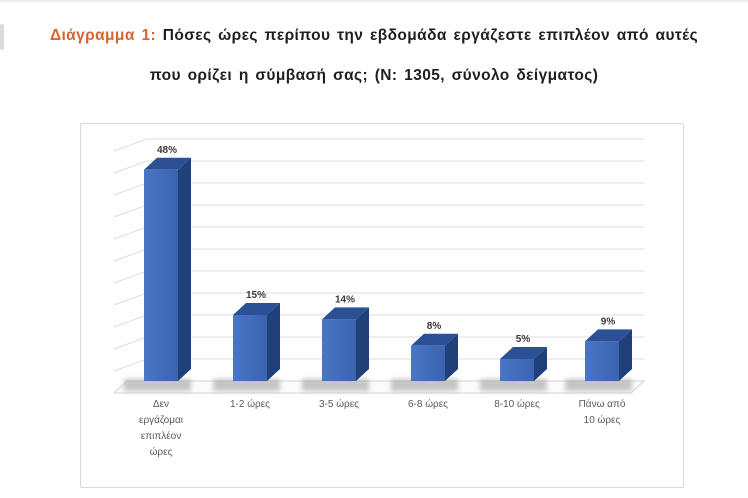 The image size is (748, 498). What do you see at coordinates (523, 339) in the screenshot?
I see `bar-data-label: 5%` at bounding box center [523, 339].